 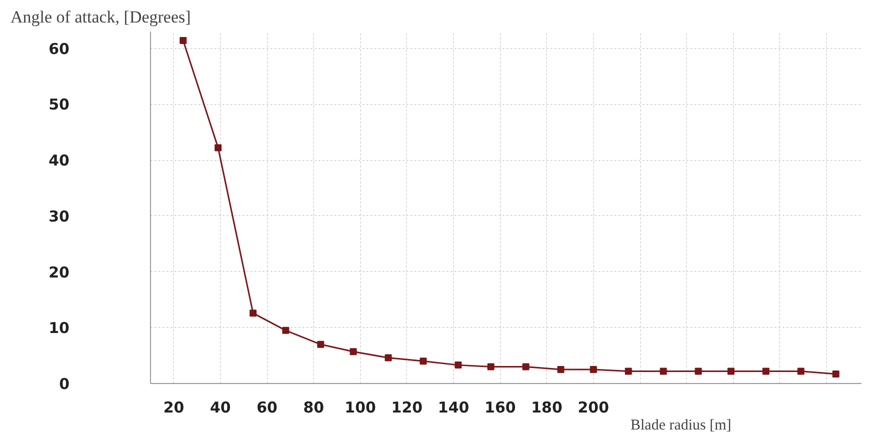 I want to click on x-tick-label: 40, so click(x=220, y=407).